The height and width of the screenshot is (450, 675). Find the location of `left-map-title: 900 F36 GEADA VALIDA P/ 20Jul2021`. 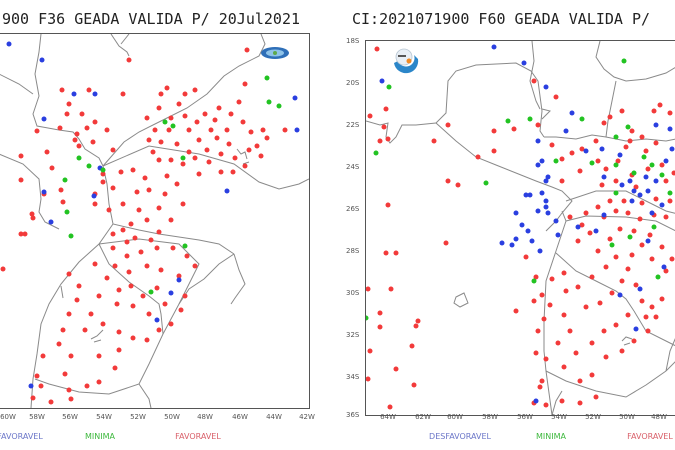

left-map-title: 900 F36 GEADA VALIDA P/ 20Jul2021 is located at coordinates (151, 19).